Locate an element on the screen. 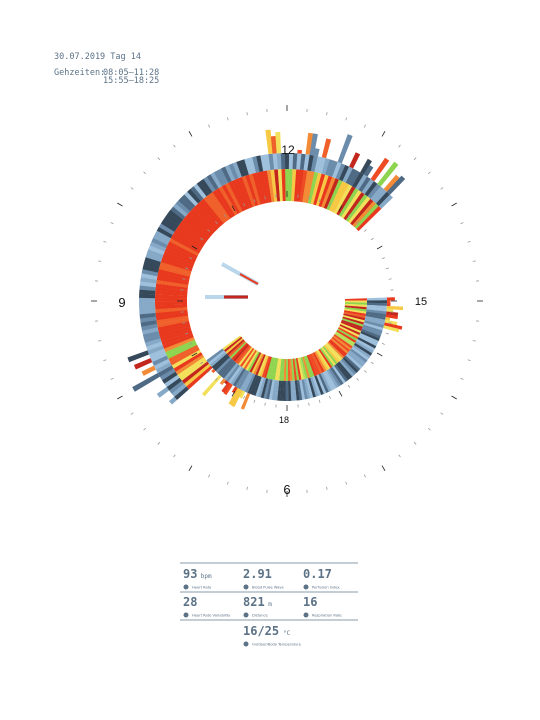  dial-label: 6 is located at coordinates (286, 489).